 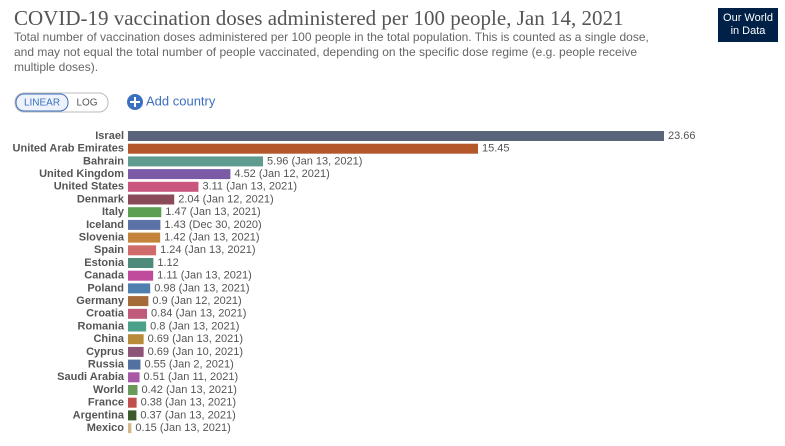 What do you see at coordinates (496, 149) in the screenshot?
I see `value-label: 15.45` at bounding box center [496, 149].